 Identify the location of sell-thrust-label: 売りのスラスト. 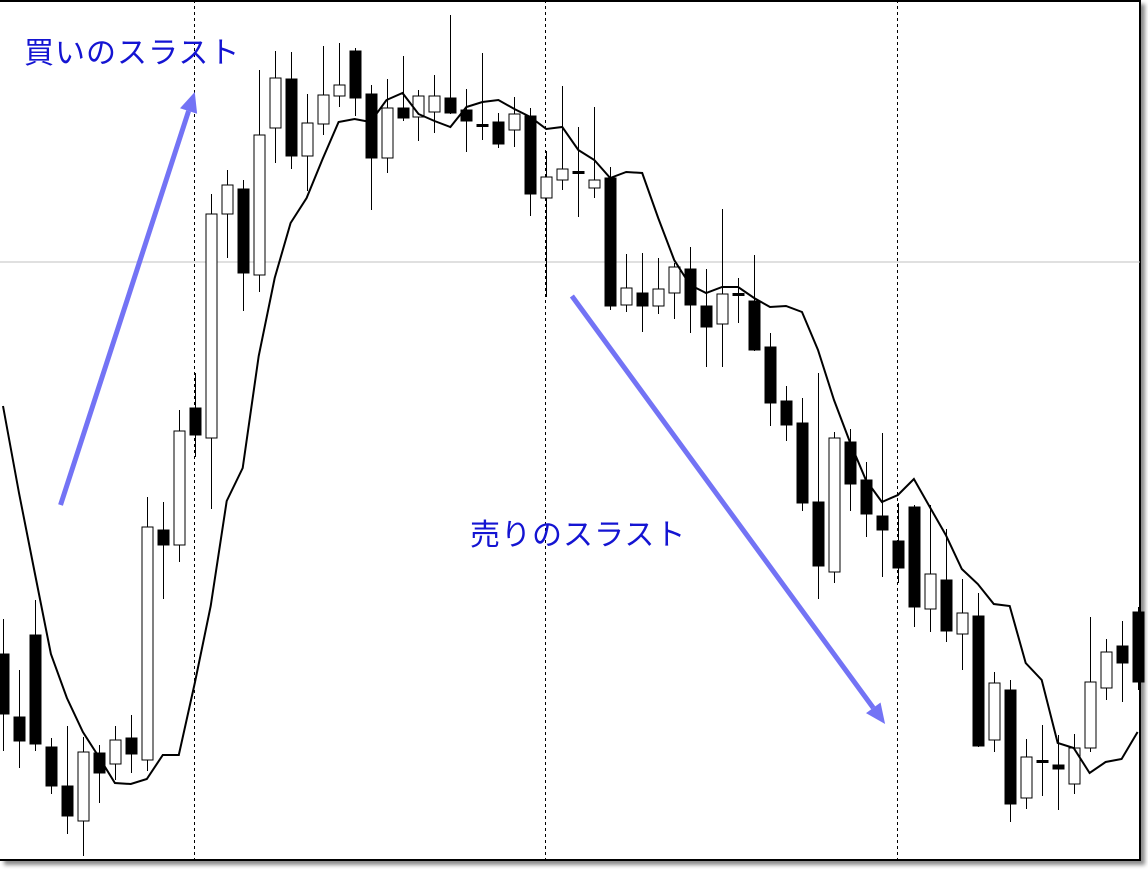
(578, 535).